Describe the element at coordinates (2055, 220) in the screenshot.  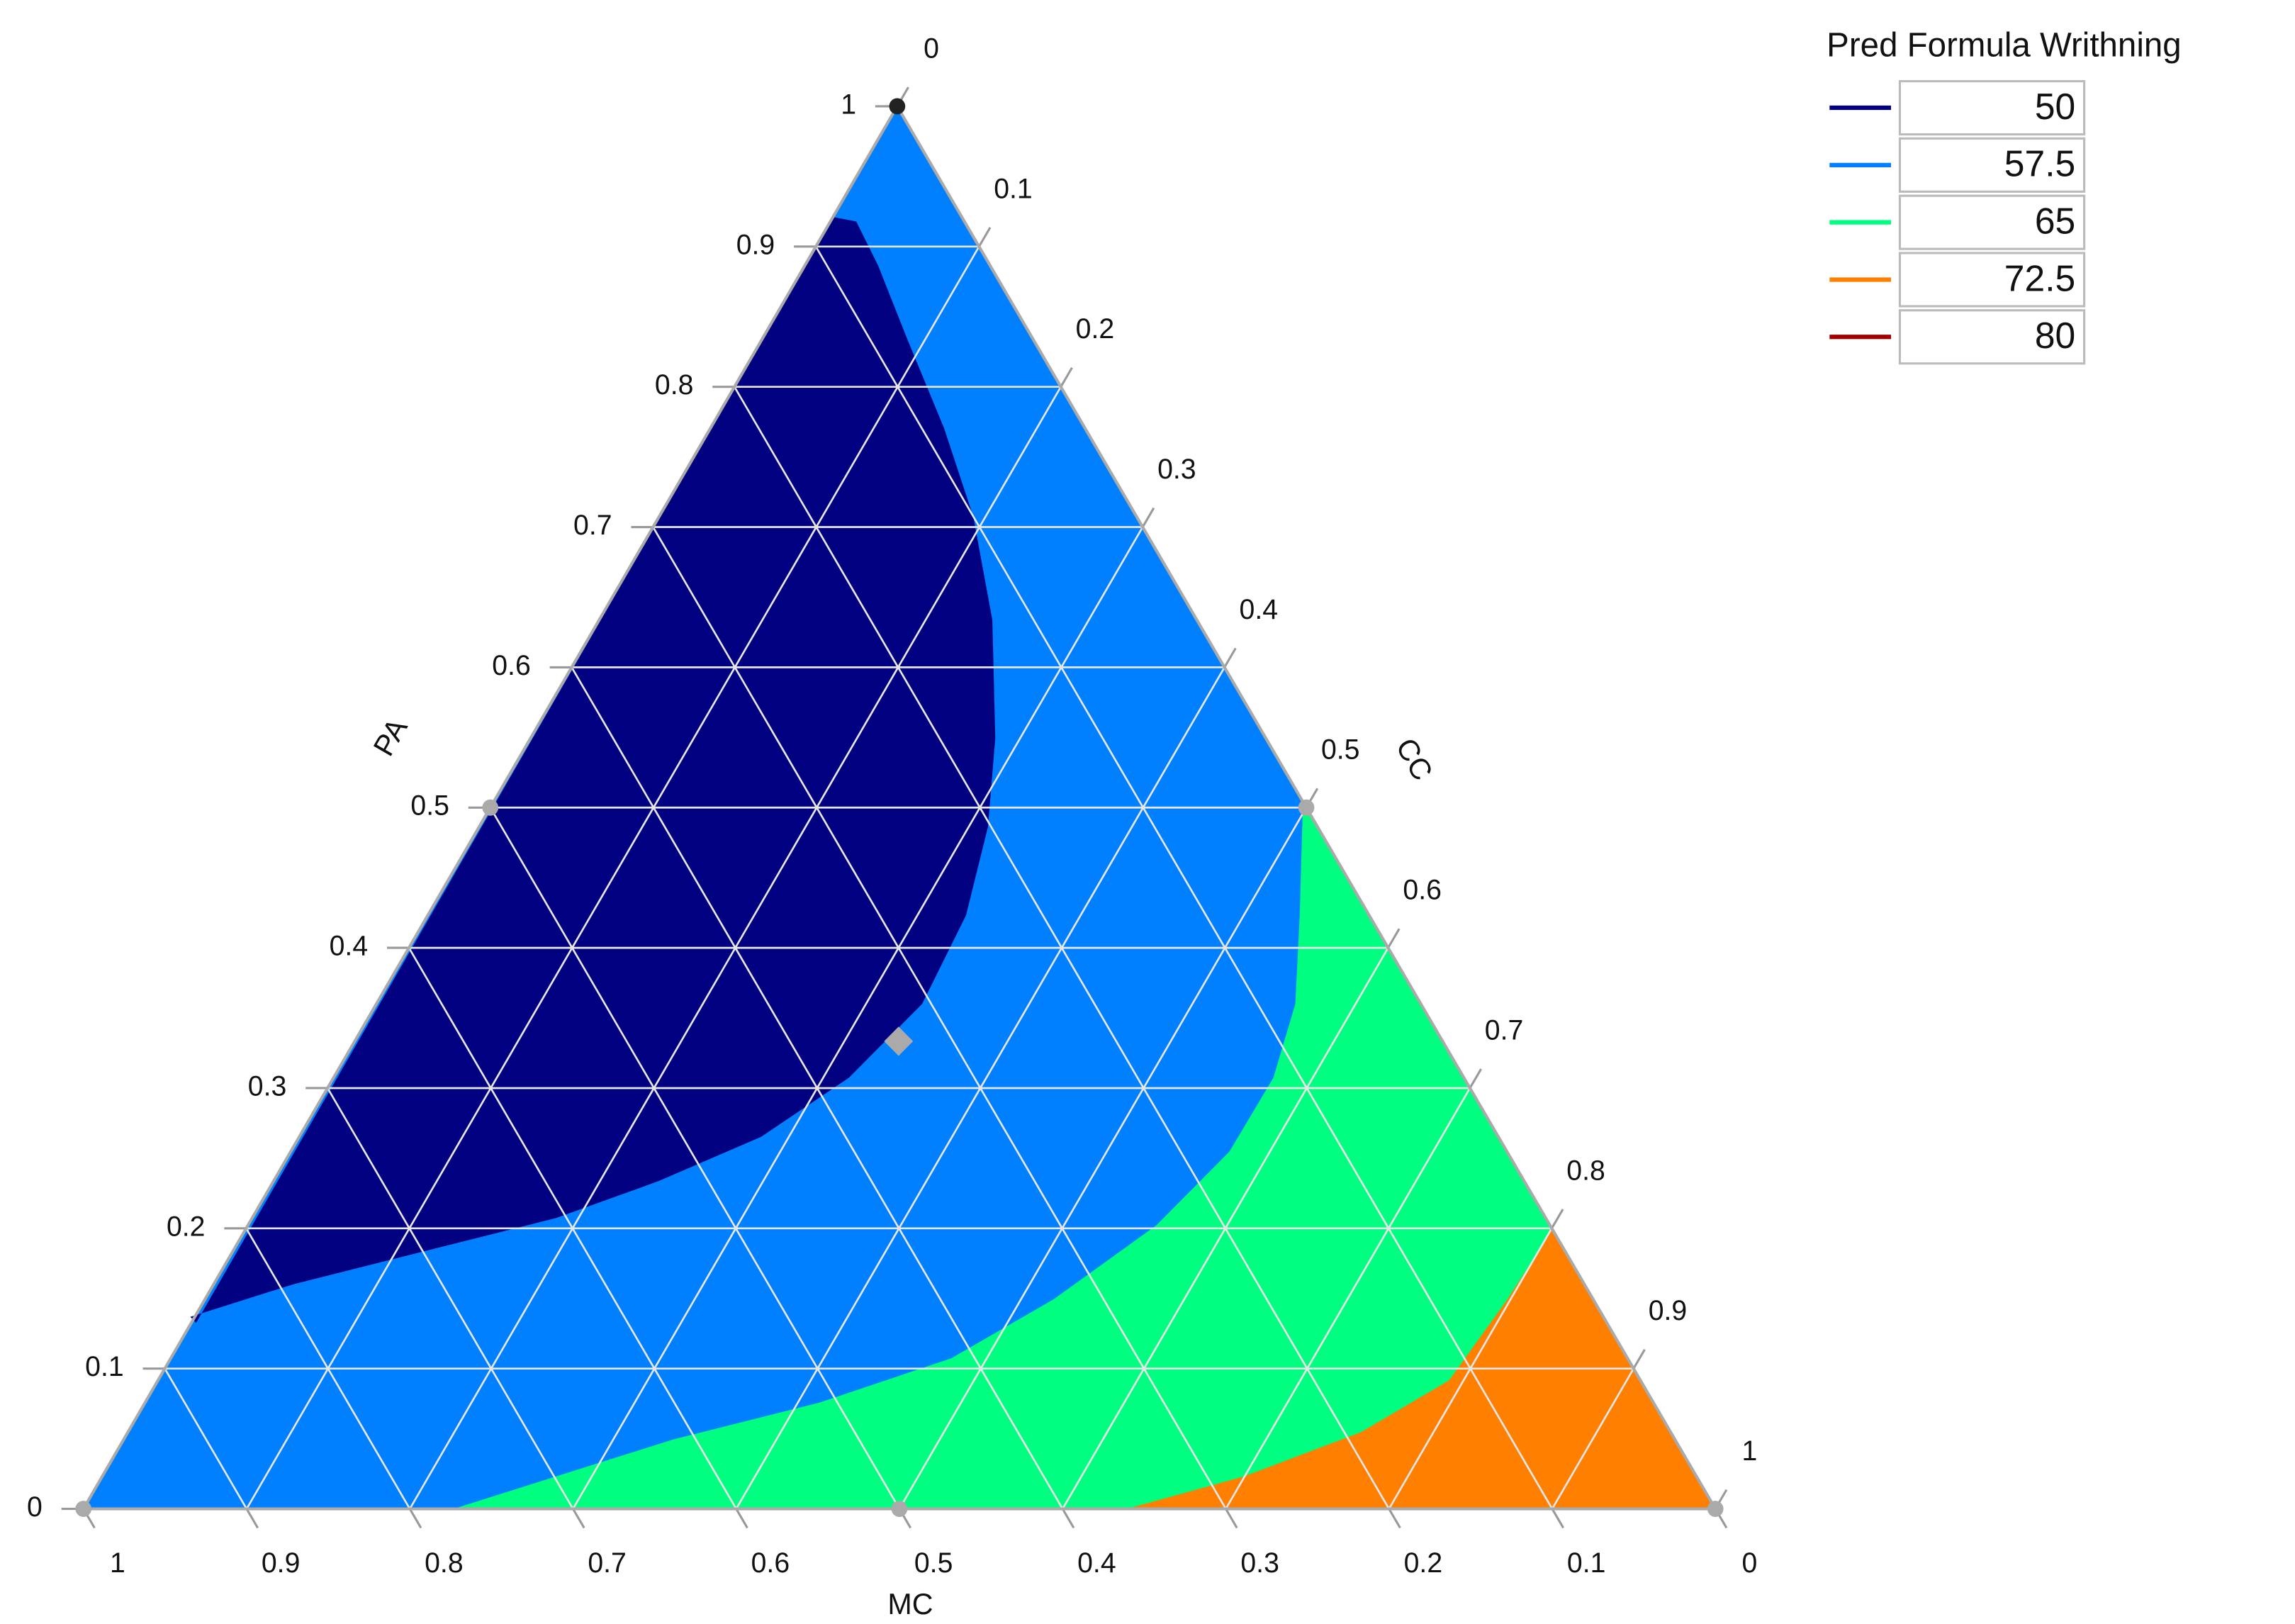
I see `legend-label: 65` at that location.